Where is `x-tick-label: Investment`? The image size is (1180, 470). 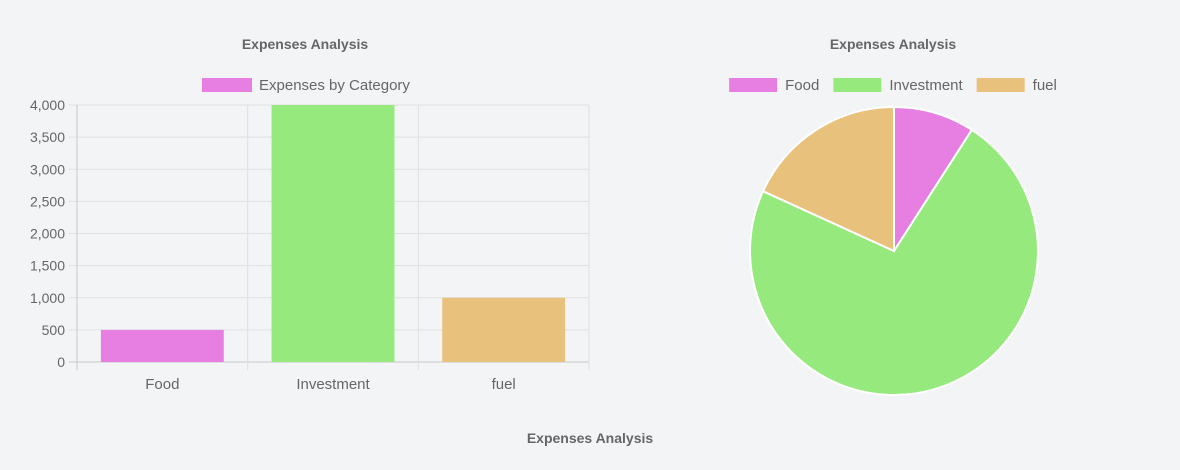
x-tick-label: Investment is located at coordinates (333, 384).